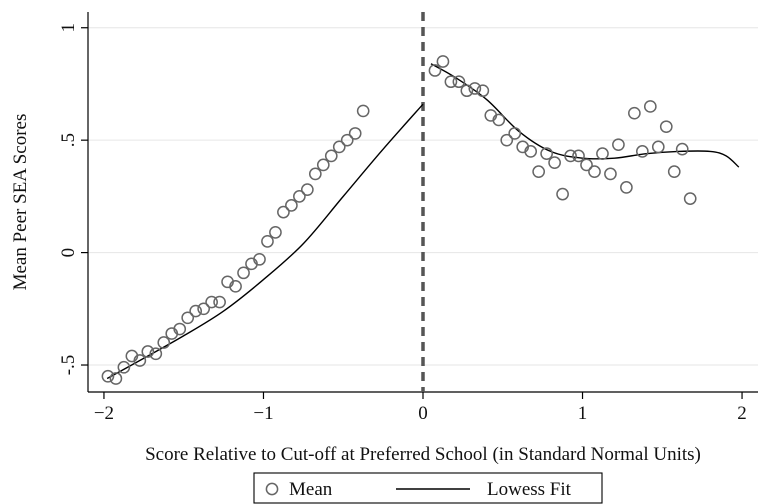 Image resolution: width=778 pixels, height=504 pixels. I want to click on x-tick-label: −1, so click(263, 413).